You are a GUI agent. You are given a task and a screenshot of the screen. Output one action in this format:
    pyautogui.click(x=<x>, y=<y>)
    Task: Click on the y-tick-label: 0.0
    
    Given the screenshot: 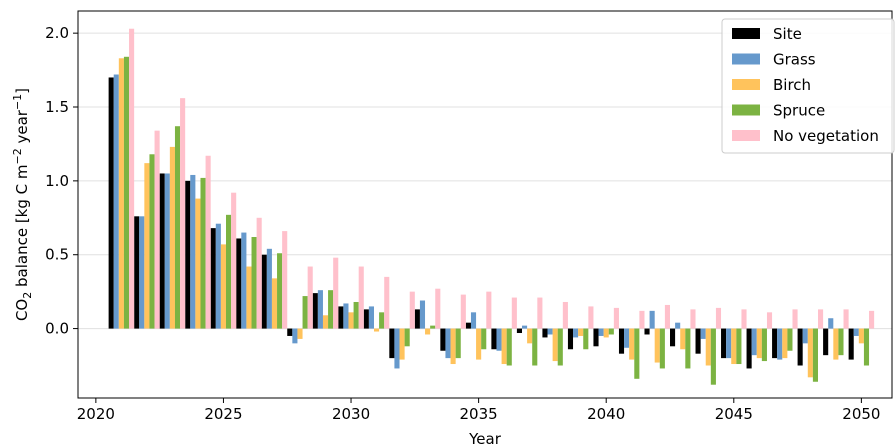 What is the action you would take?
    pyautogui.click(x=57, y=329)
    